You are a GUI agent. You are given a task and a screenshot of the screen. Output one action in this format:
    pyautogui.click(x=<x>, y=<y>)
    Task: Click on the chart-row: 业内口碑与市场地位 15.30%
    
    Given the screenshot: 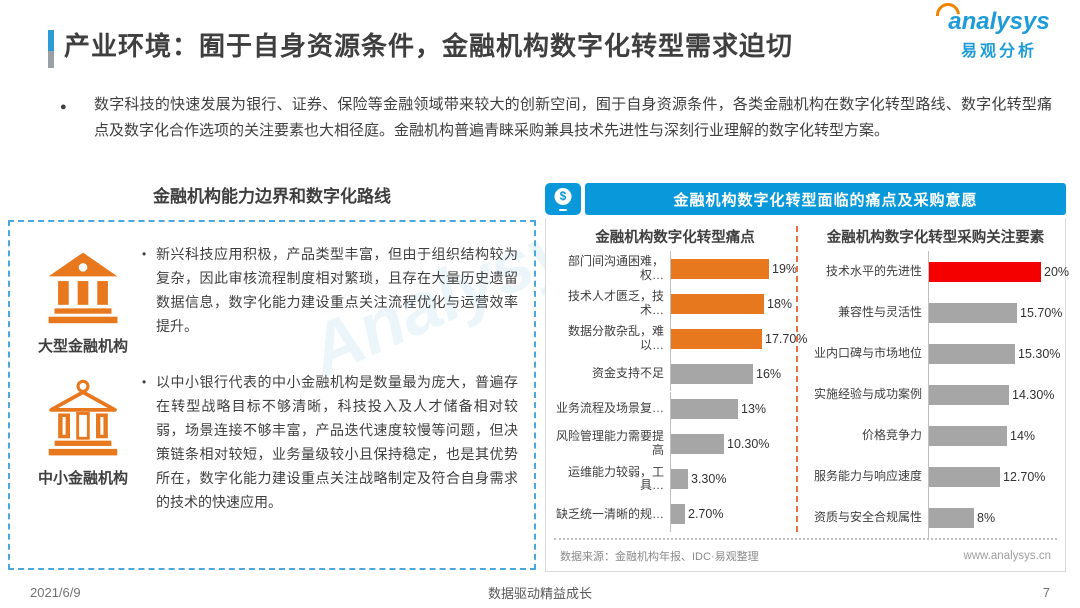 What is the action you would take?
    pyautogui.click(x=935, y=353)
    